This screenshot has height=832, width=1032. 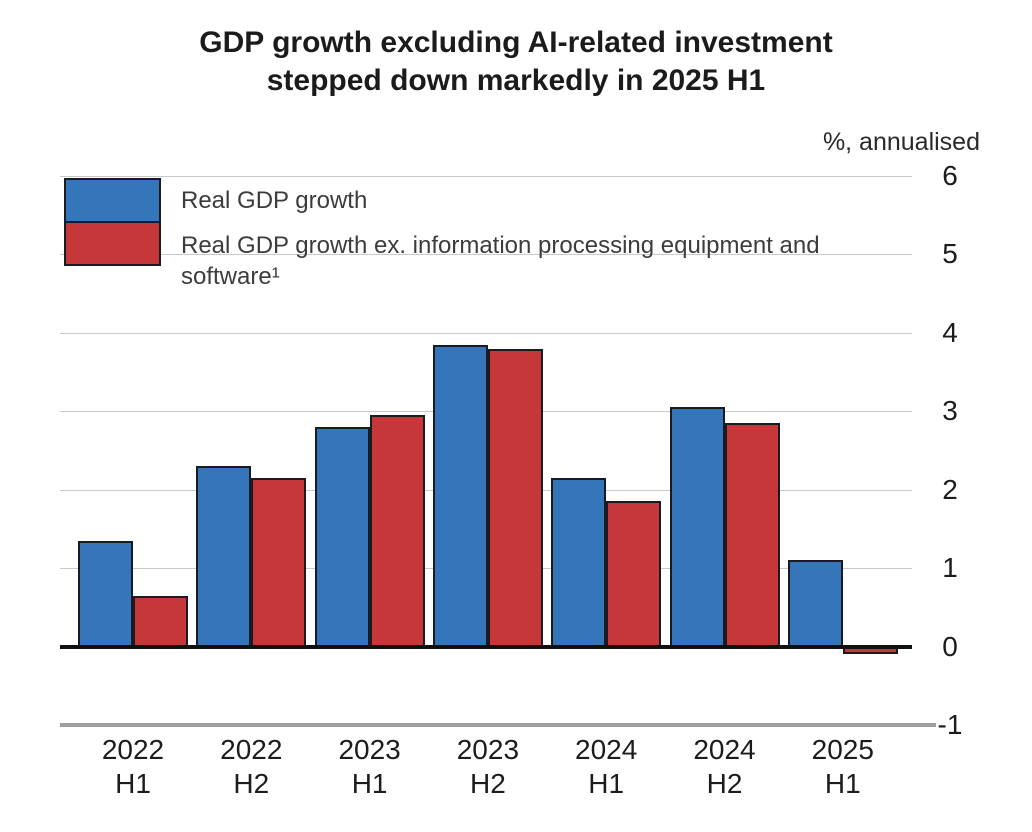 What do you see at coordinates (950, 254) in the screenshot?
I see `y-tick-label-5: 5` at bounding box center [950, 254].